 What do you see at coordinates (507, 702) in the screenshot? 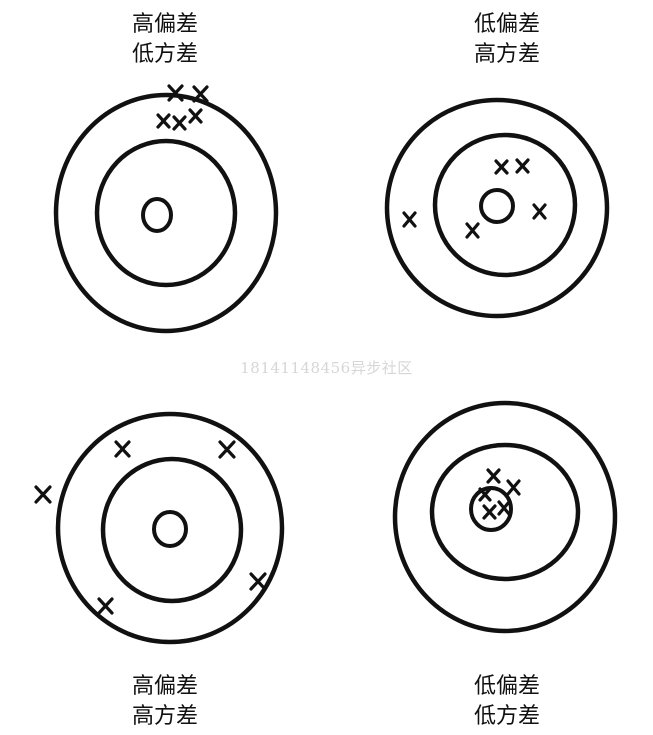
I see `label-bottom-right: 低偏差 低方差` at bounding box center [507, 702].